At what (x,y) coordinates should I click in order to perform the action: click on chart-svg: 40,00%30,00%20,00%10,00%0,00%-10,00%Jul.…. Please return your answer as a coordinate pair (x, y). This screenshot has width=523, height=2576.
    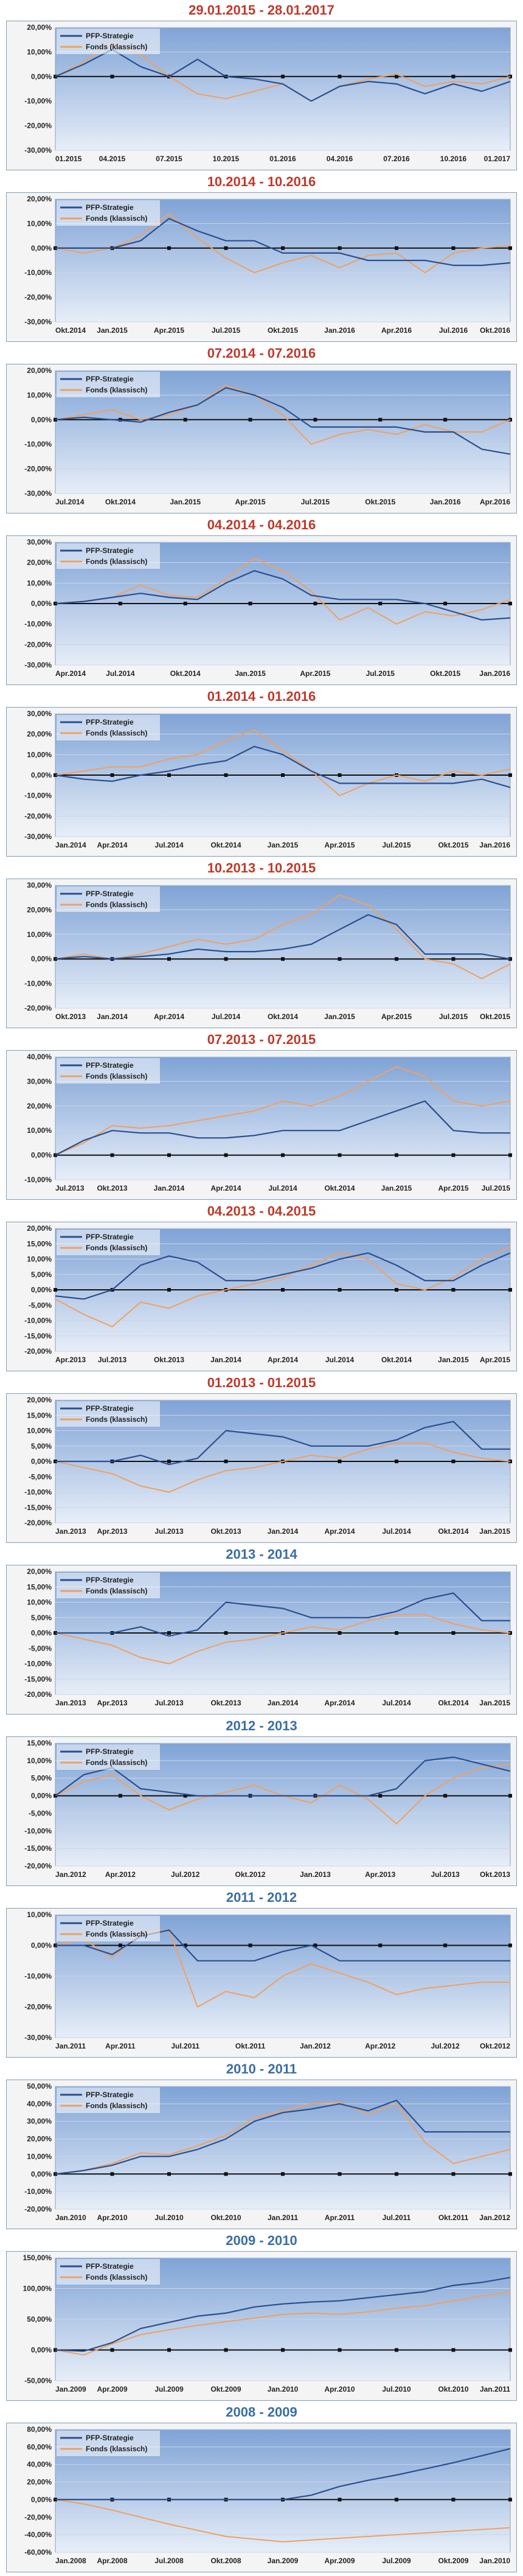
    Looking at the image, I should click on (268, 1122).